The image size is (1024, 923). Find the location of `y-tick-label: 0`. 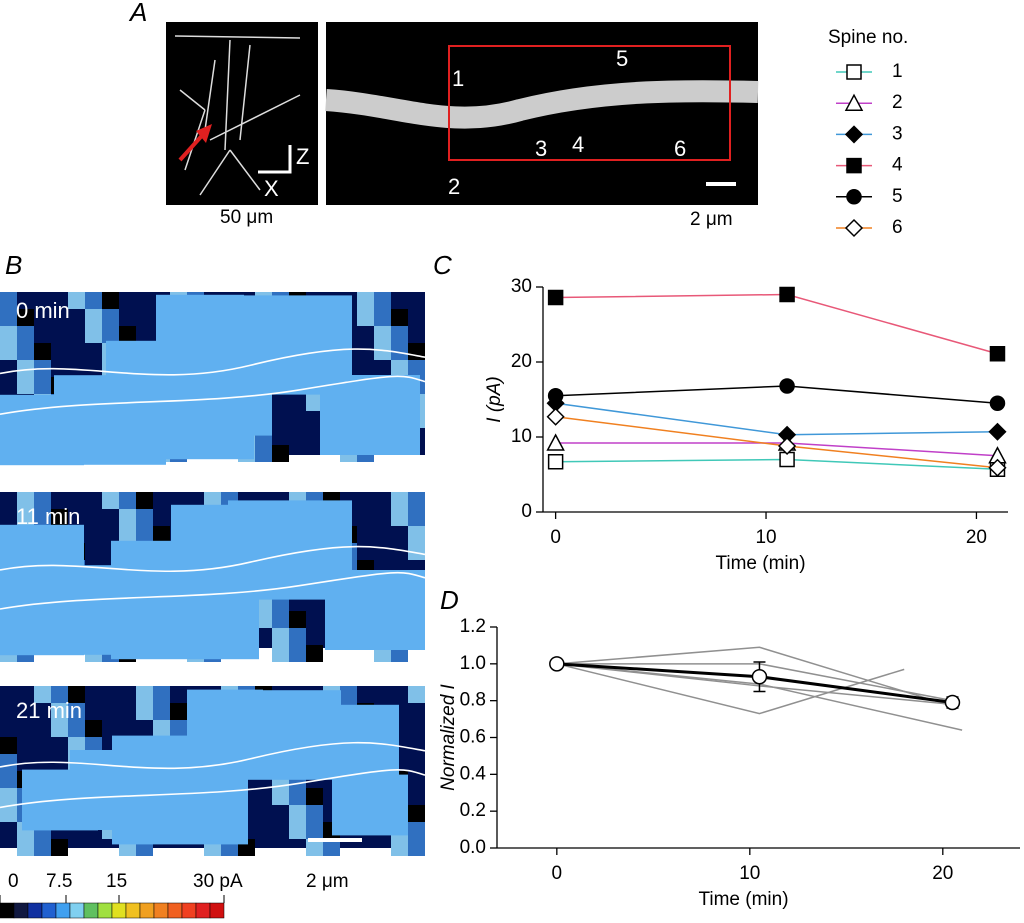

y-tick-label: 0 is located at coordinates (526, 511).